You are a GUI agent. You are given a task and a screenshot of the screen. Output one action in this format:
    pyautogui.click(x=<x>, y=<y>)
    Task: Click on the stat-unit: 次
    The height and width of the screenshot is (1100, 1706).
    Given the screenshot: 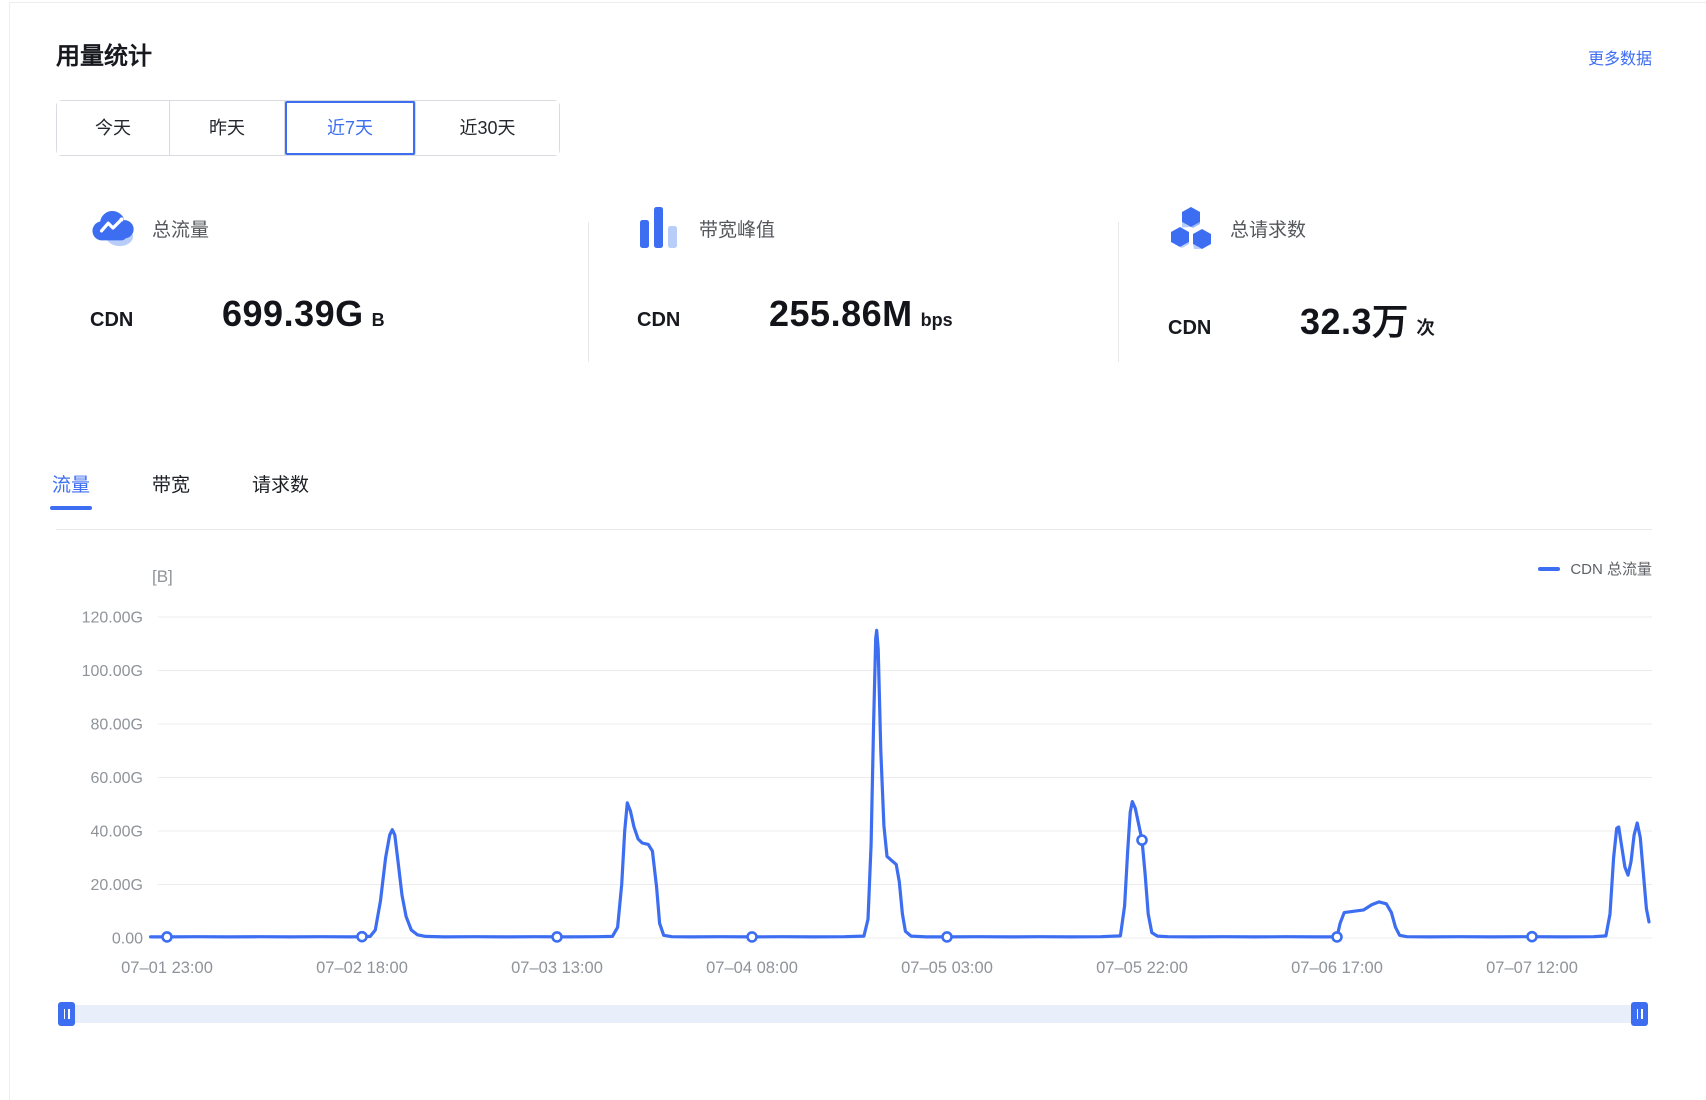 What is the action you would take?
    pyautogui.click(x=1425, y=328)
    